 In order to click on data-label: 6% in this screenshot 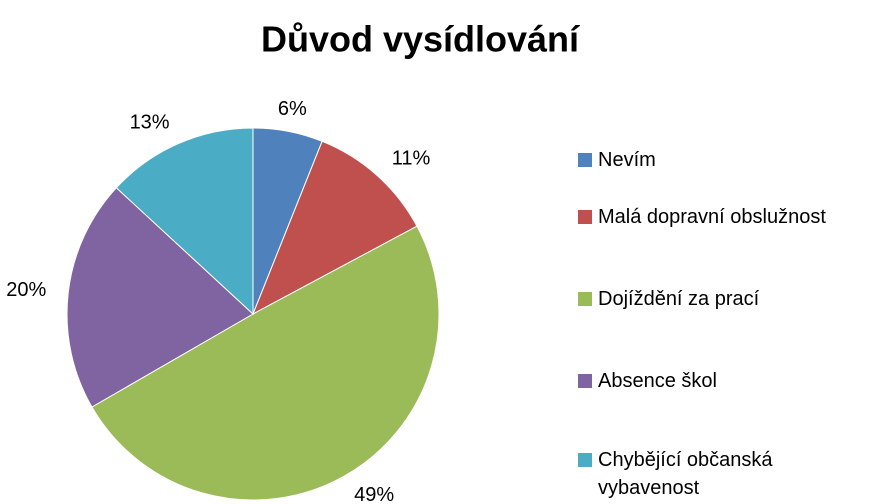, I will do `click(292, 109)`.